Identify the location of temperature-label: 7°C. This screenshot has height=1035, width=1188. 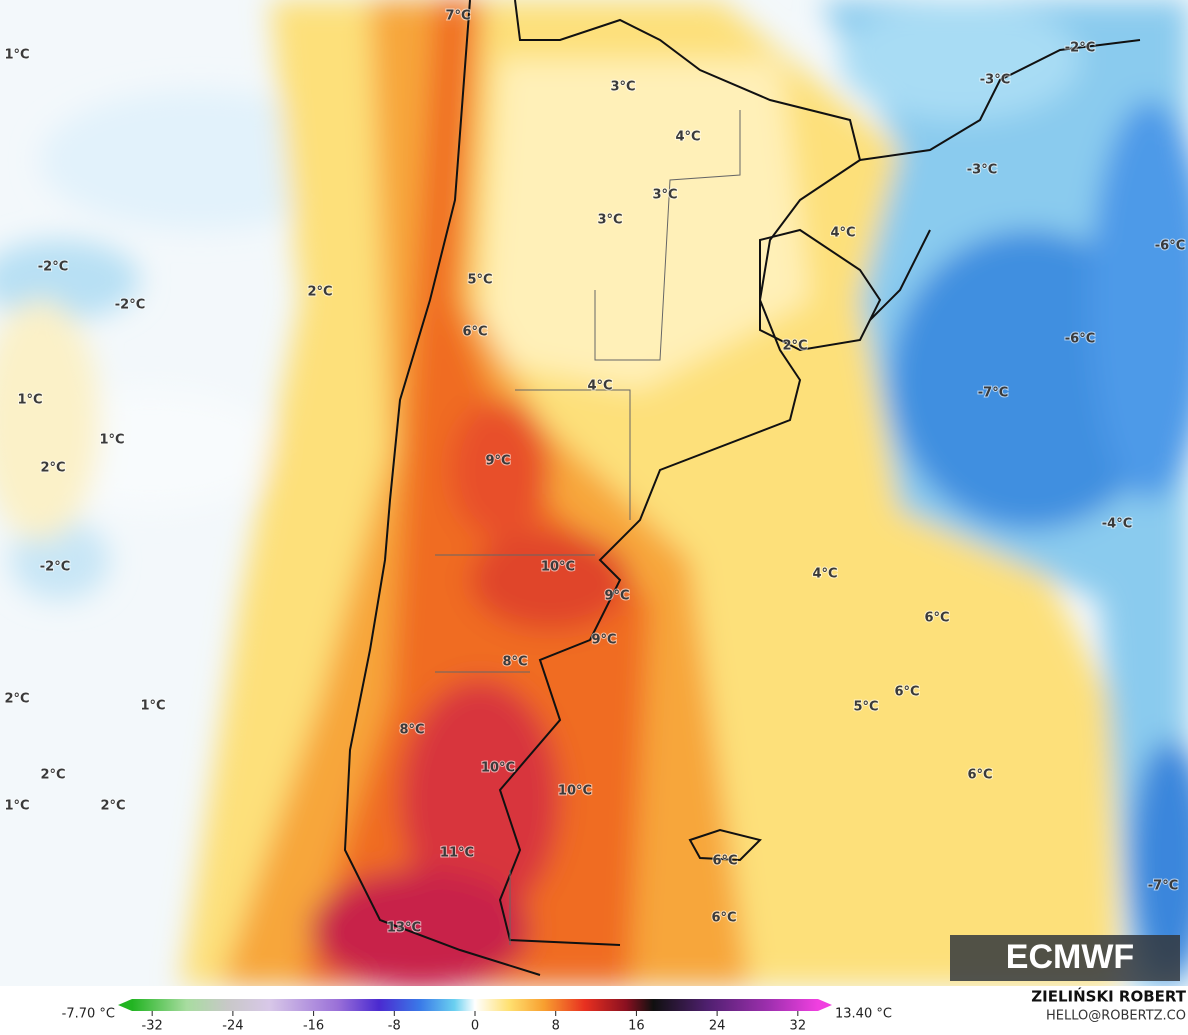
(457, 16).